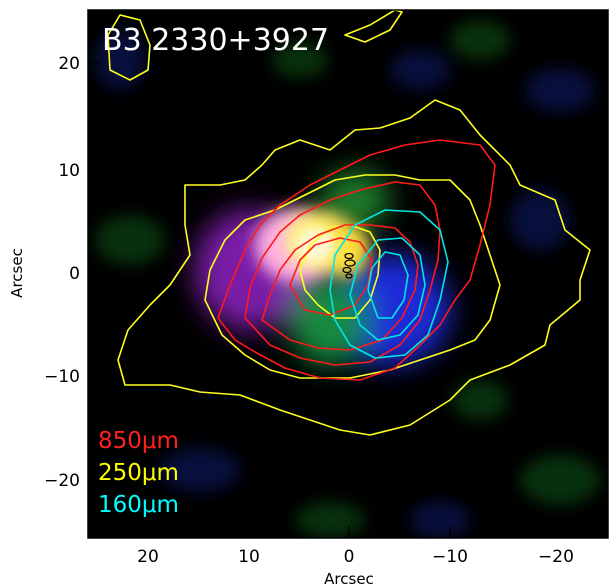 The image size is (610, 588). I want to click on legend: 850μm 250μm 160μm, so click(138, 473).